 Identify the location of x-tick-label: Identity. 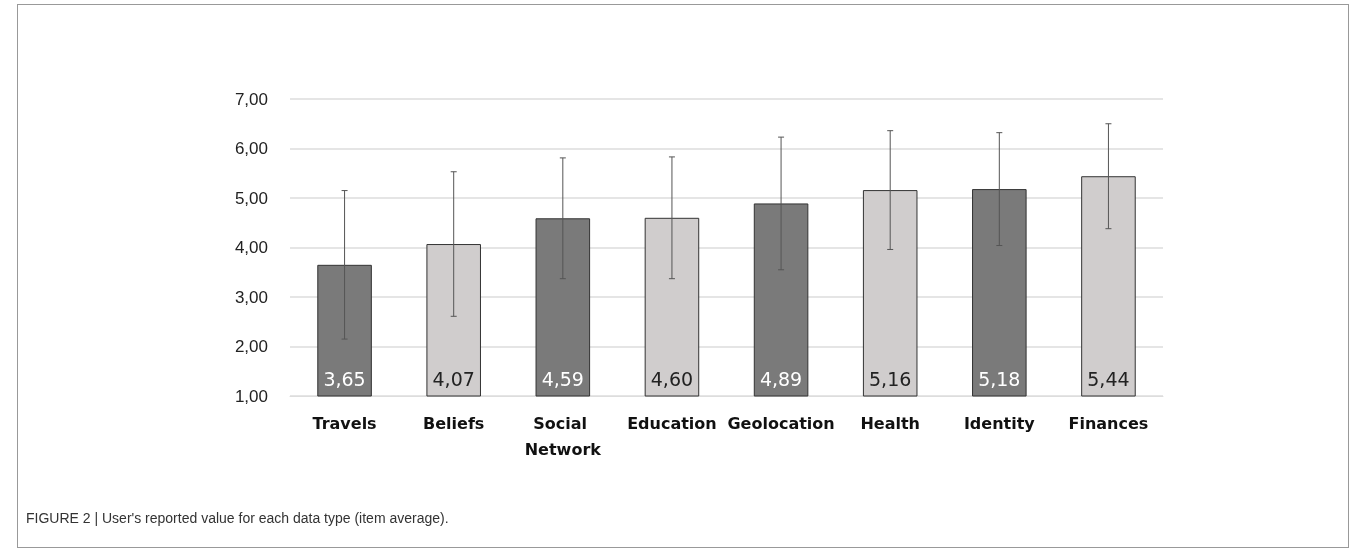
(999, 423).